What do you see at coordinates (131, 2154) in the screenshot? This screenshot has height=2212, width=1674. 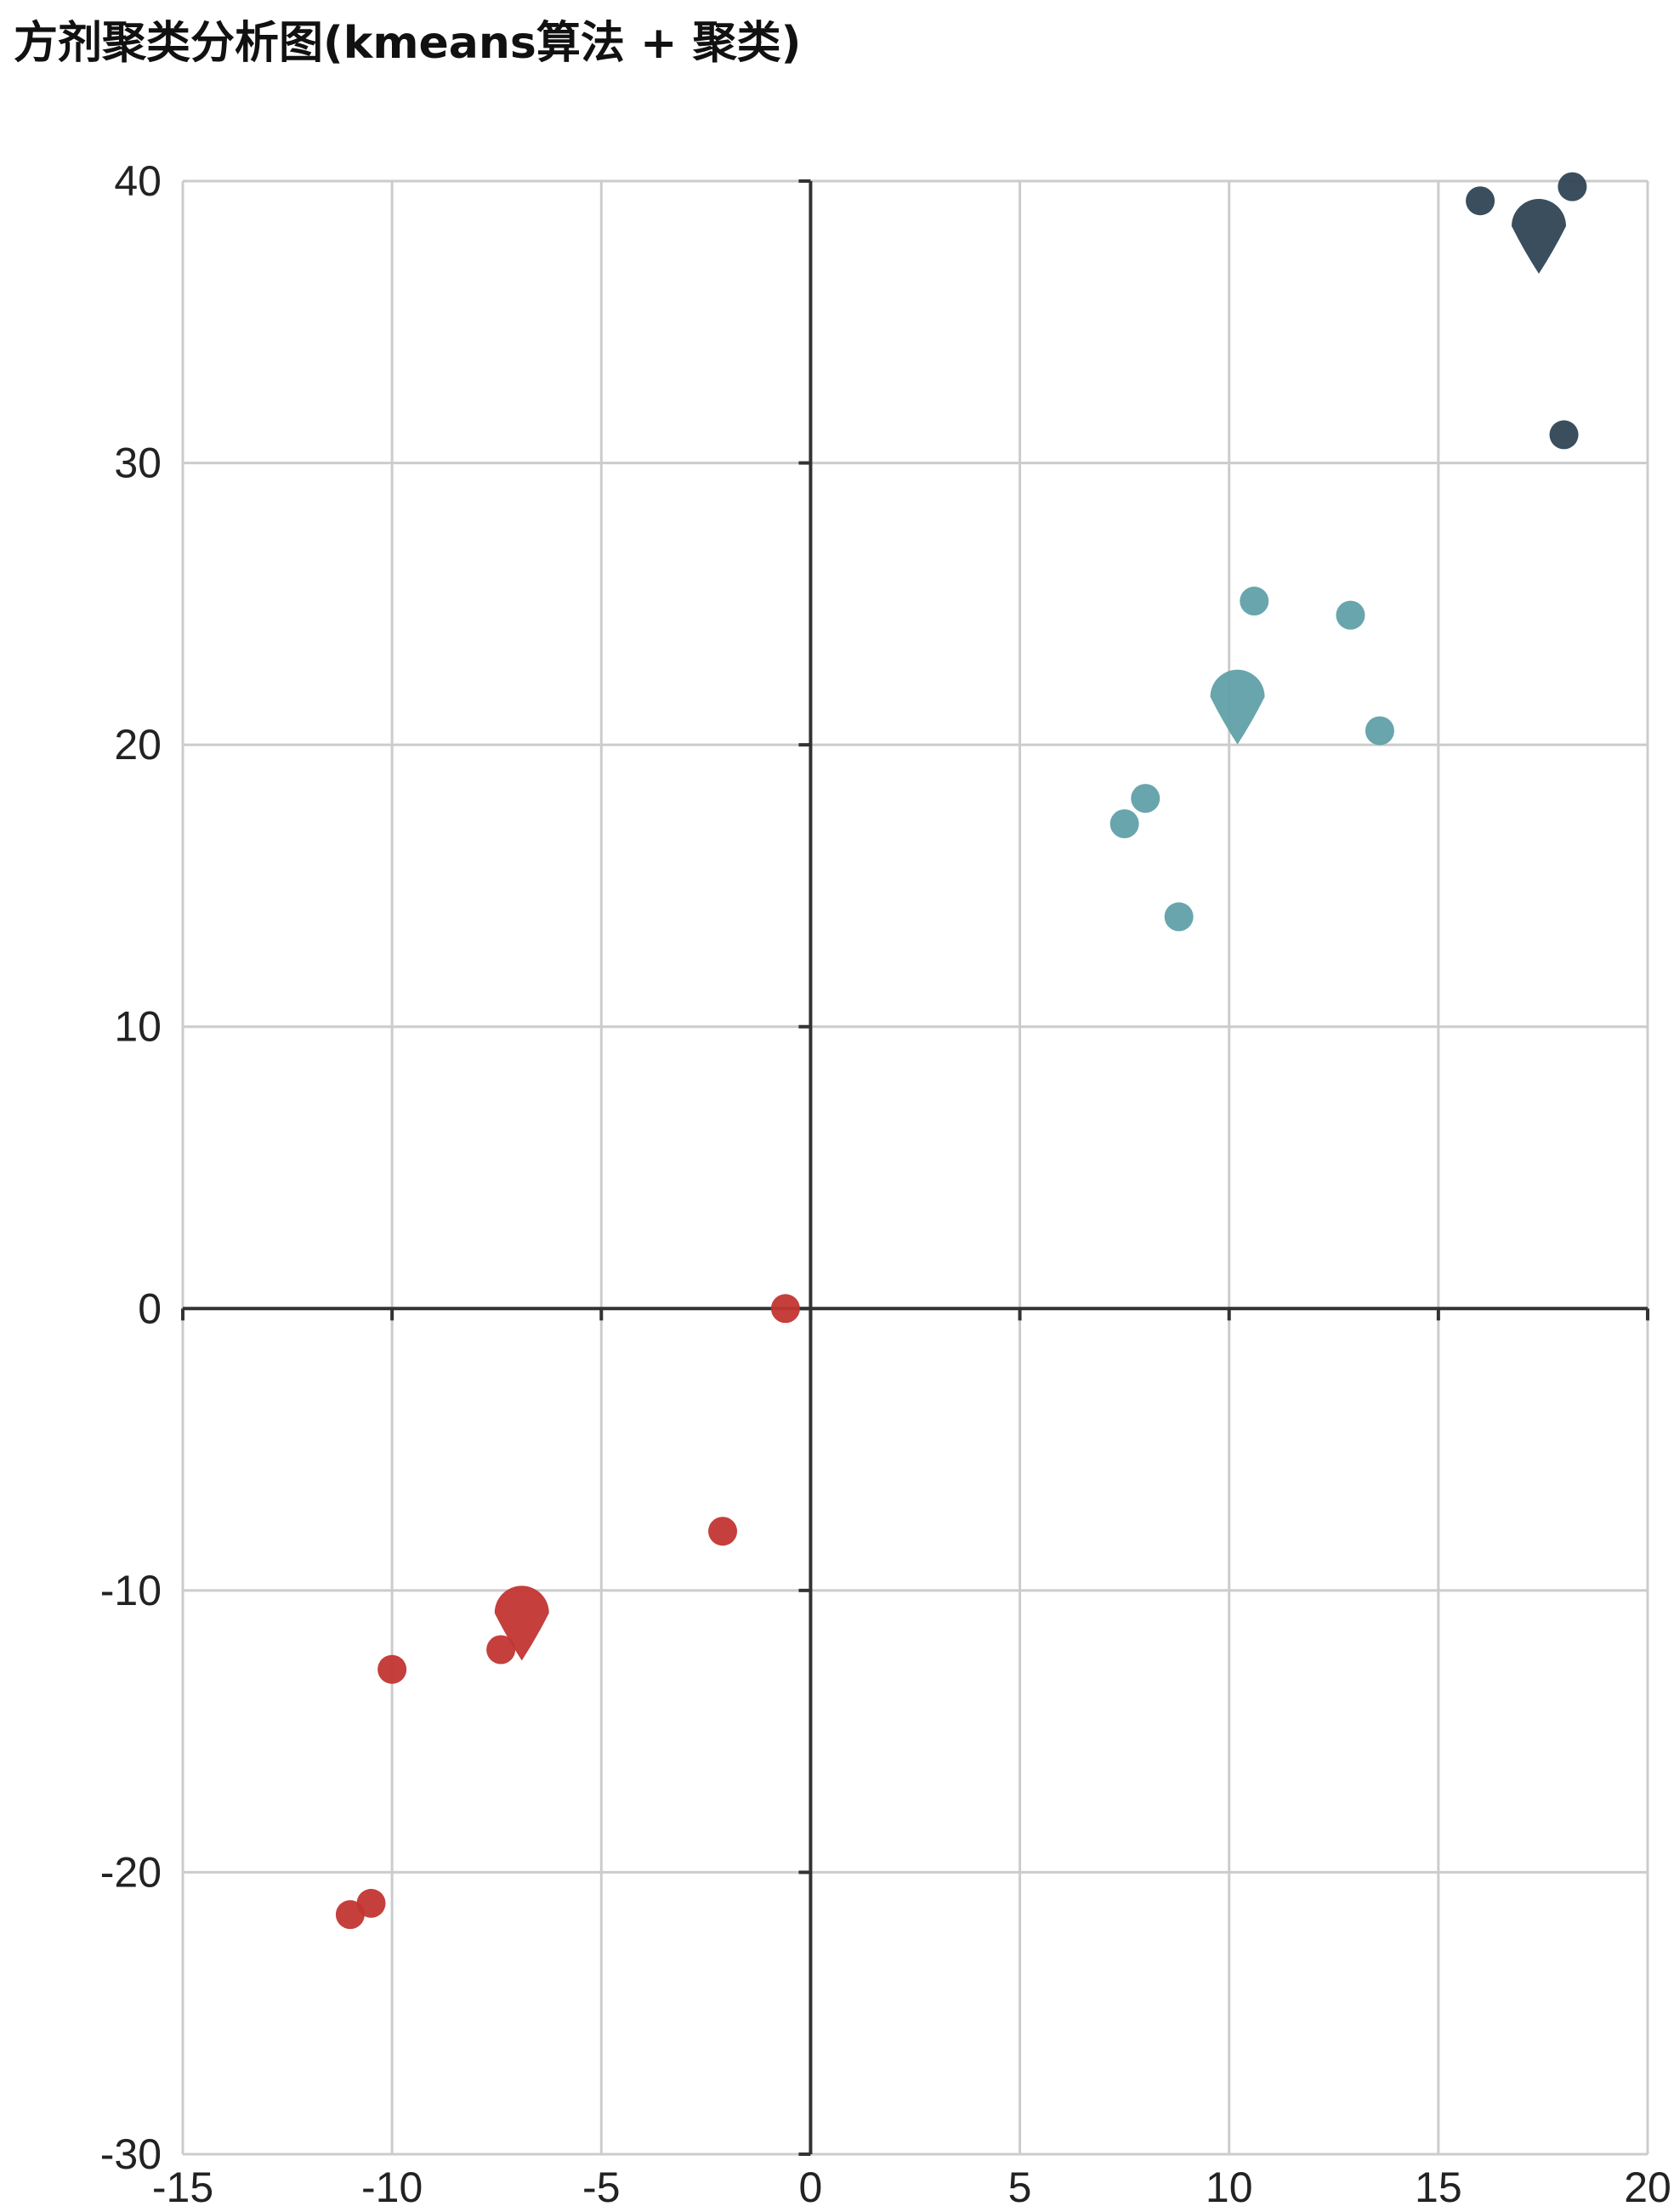 I see `y-tick-label: -30` at bounding box center [131, 2154].